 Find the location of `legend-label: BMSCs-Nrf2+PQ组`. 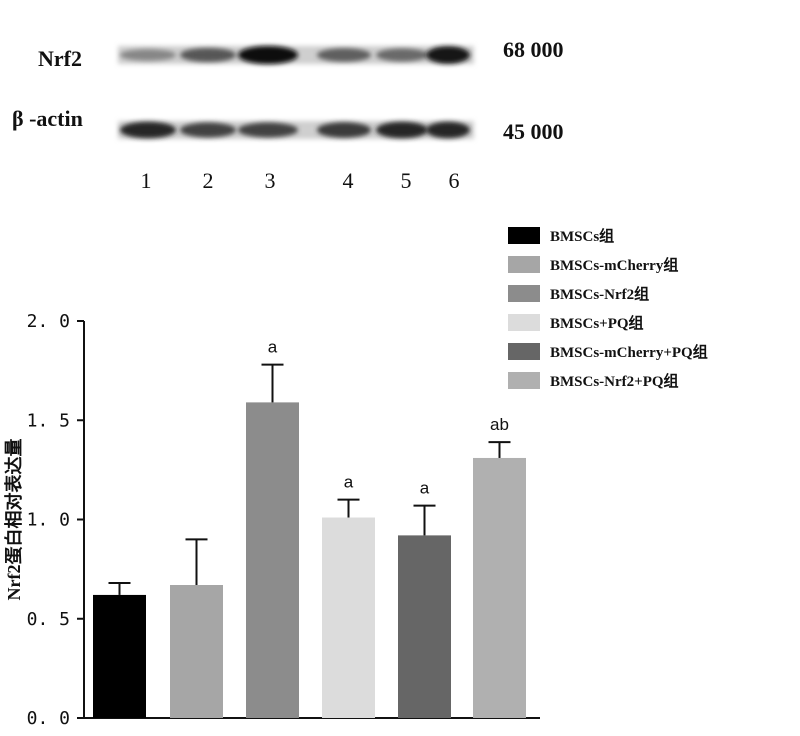

legend-label: BMSCs-Nrf2+PQ组 is located at coordinates (614, 381).